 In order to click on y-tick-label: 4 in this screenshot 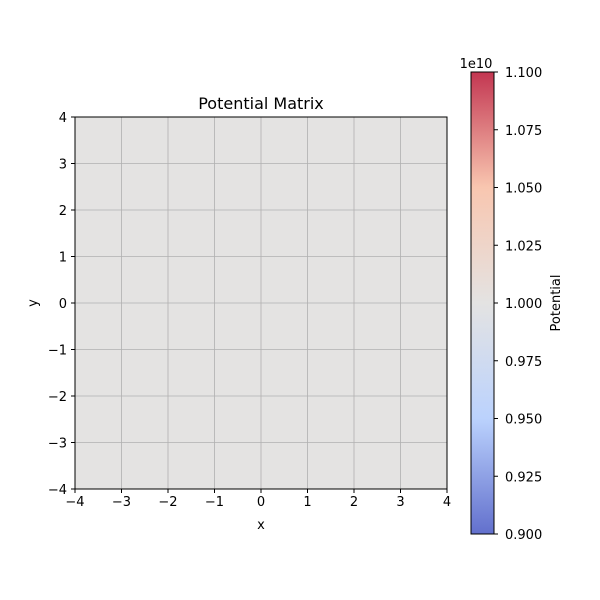, I will do `click(63, 118)`.